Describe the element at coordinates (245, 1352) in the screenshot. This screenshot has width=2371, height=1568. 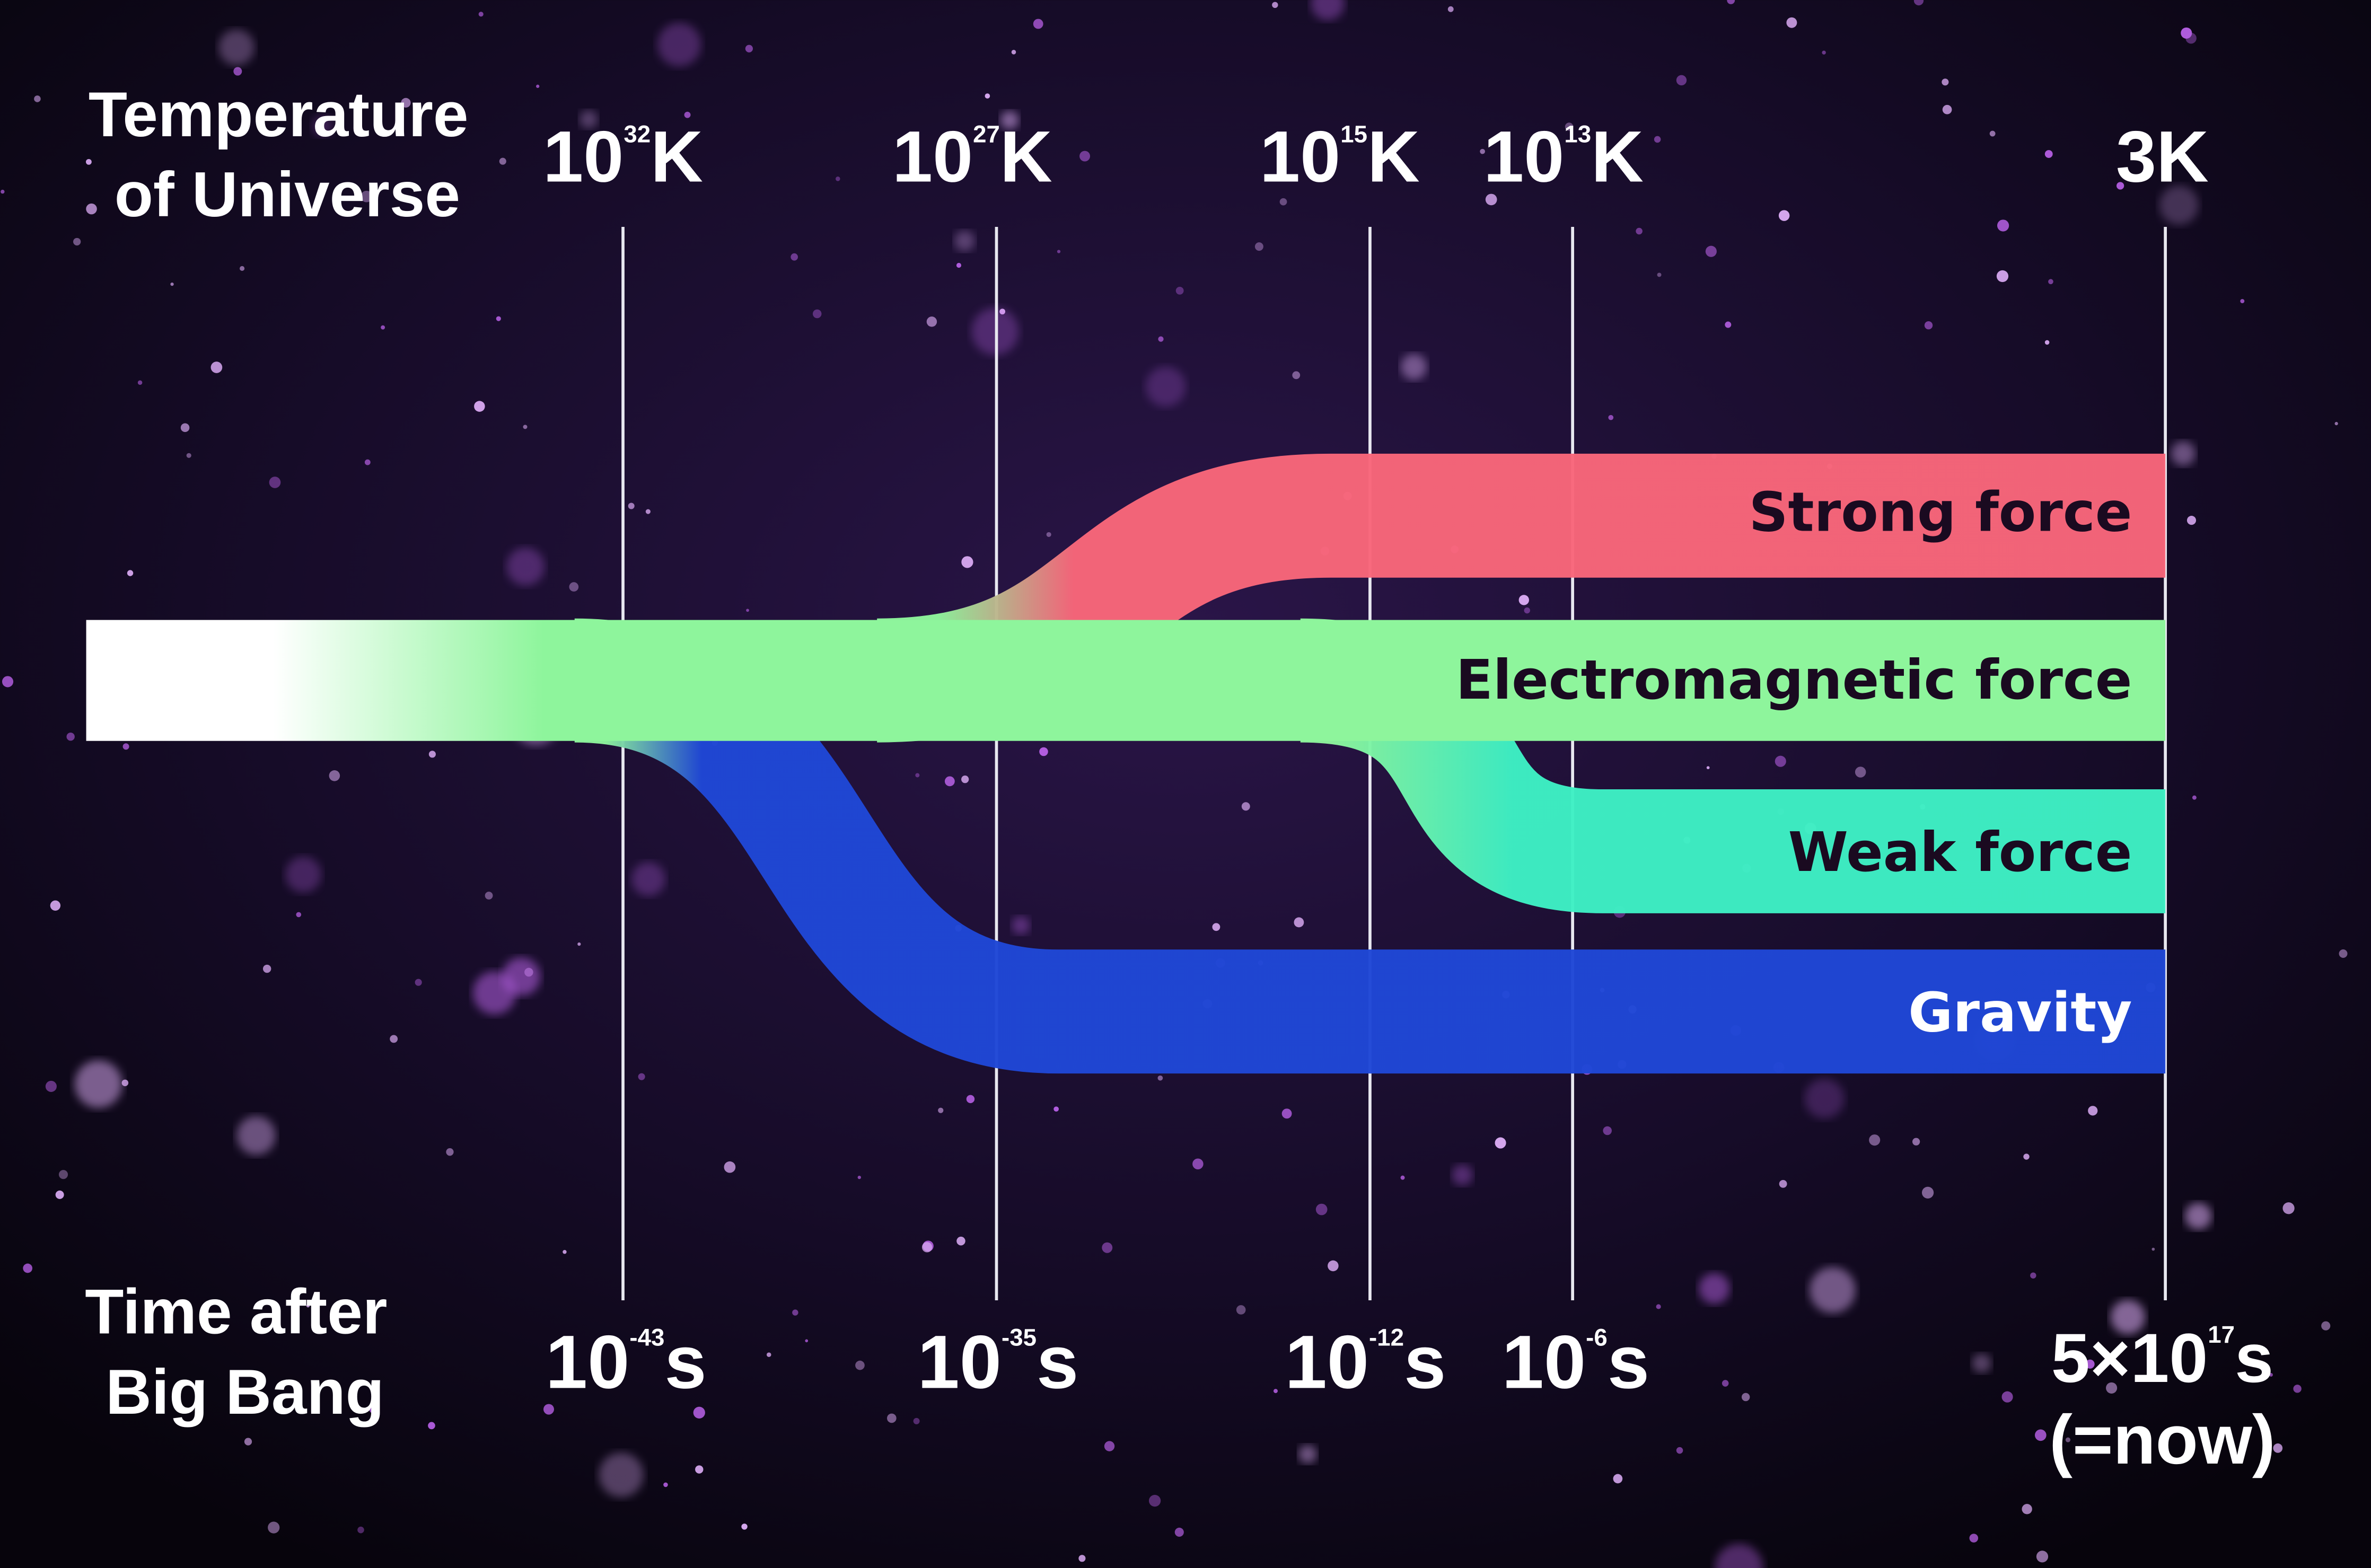
I see `time-axis-title: Time after Big Bang` at that location.